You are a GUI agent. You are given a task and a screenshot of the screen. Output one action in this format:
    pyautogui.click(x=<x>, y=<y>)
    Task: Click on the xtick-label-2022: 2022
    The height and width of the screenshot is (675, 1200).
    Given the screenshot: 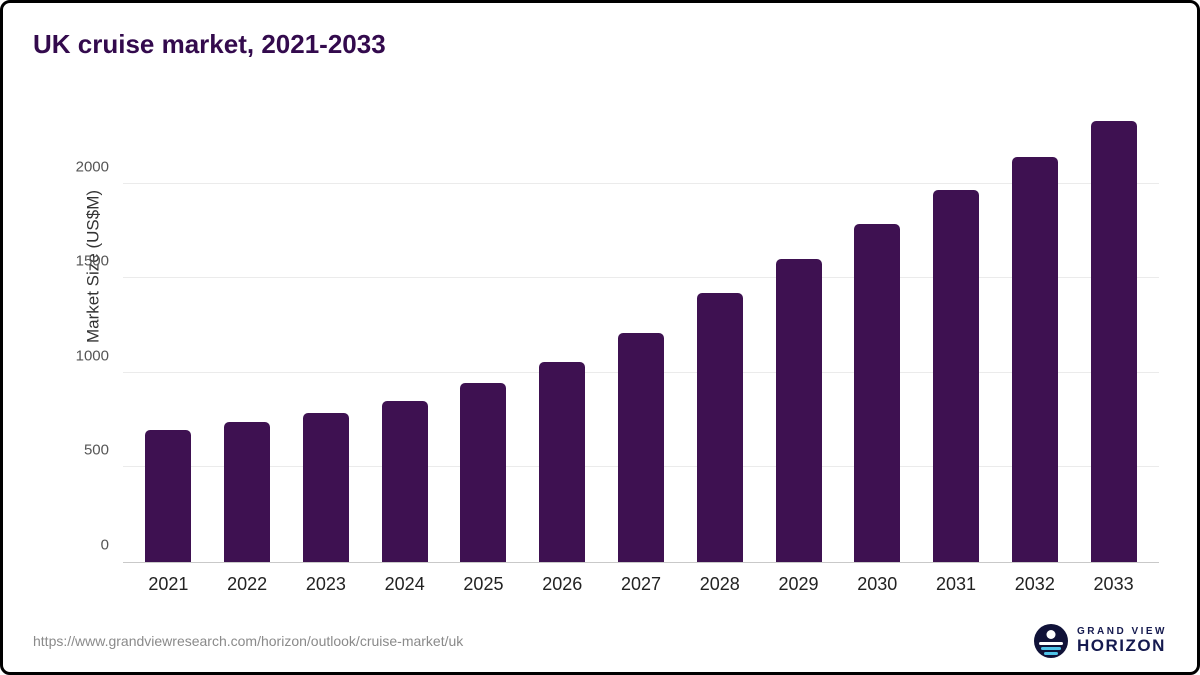 What is the action you would take?
    pyautogui.click(x=247, y=584)
    